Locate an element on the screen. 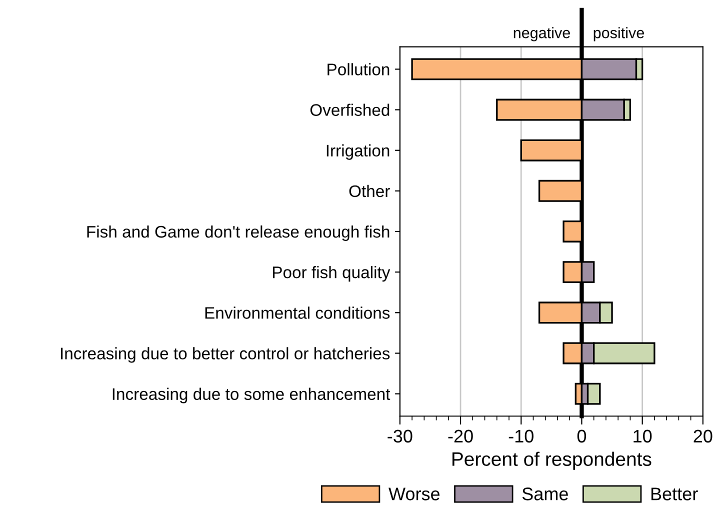 This screenshot has height=515, width=718. text: negative is located at coordinates (542, 34).